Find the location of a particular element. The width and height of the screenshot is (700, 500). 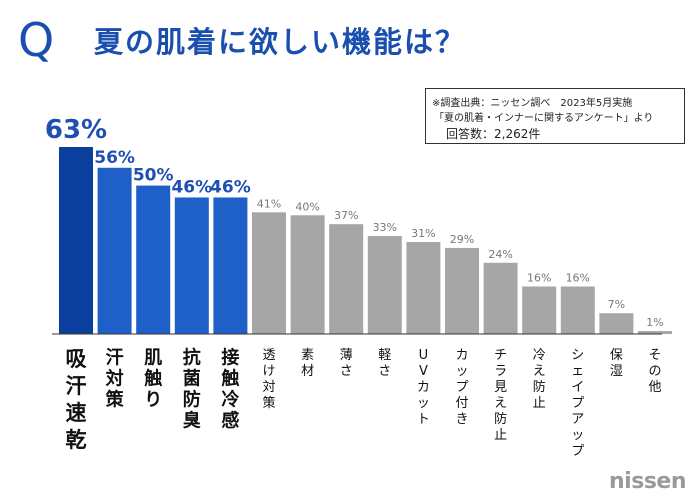

value-label-16: 1% is located at coordinates (654, 322).